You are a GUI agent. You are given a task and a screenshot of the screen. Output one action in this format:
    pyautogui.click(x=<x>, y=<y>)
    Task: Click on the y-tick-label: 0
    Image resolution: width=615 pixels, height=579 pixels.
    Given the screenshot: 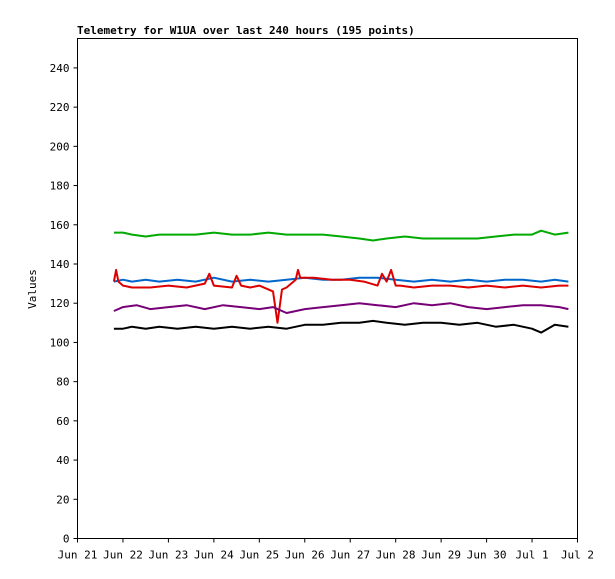 What is the action you would take?
    pyautogui.click(x=66, y=539)
    